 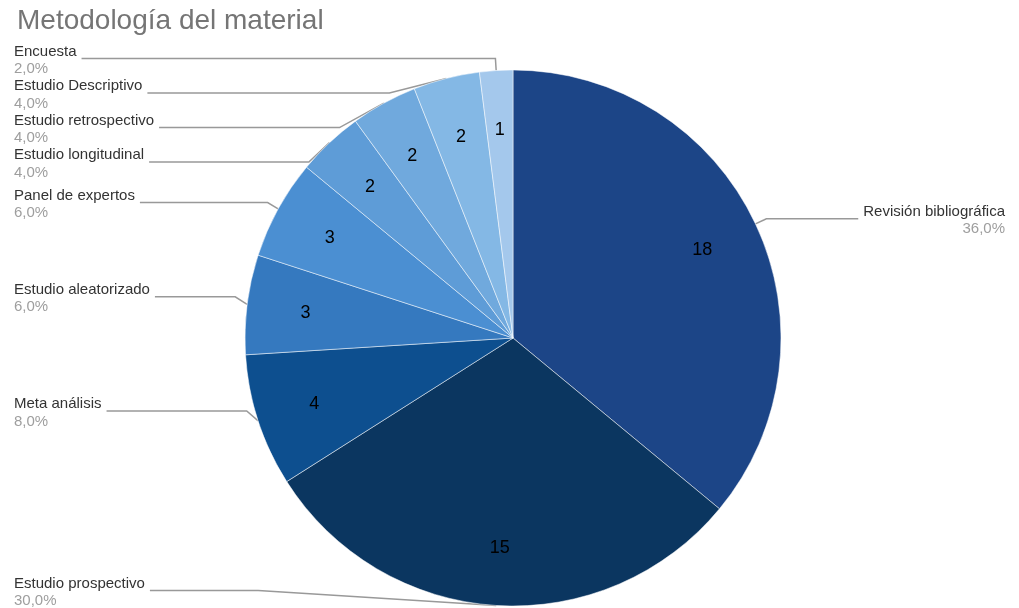 I want to click on data-label: 4, so click(x=314, y=402).